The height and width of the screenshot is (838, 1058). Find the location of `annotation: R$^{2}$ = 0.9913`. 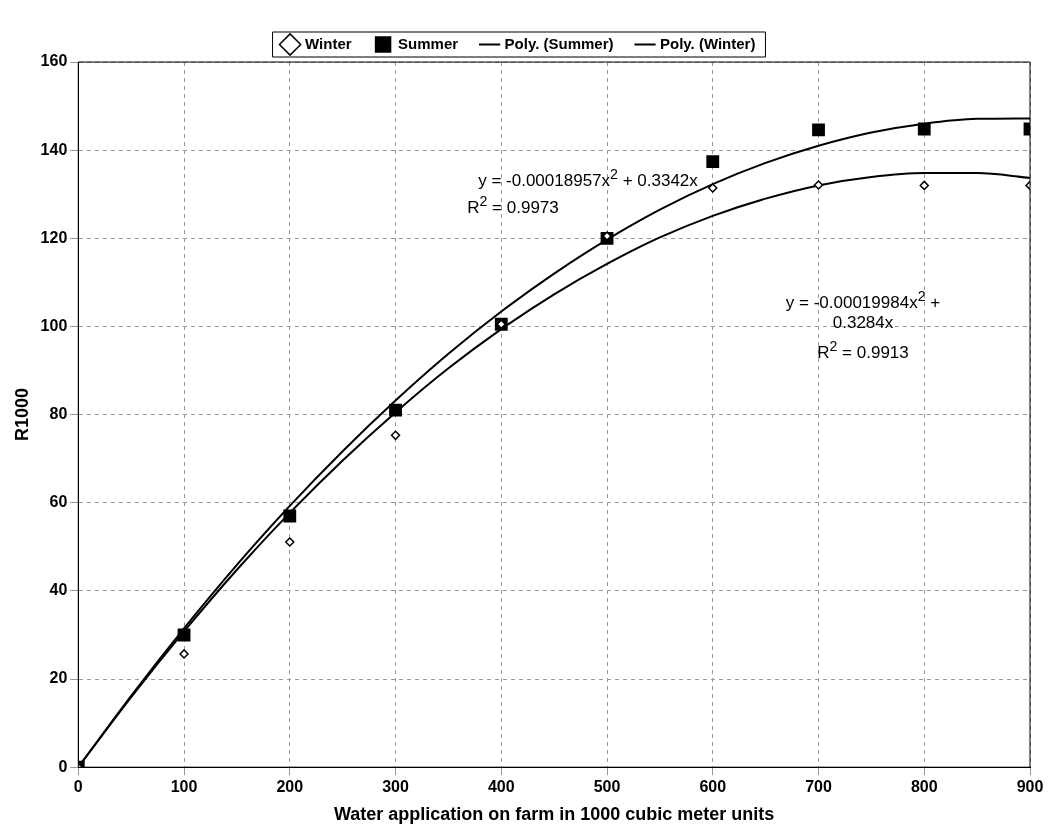

annotation: R$^{2}$ = 0.9913 is located at coordinates (863, 350).